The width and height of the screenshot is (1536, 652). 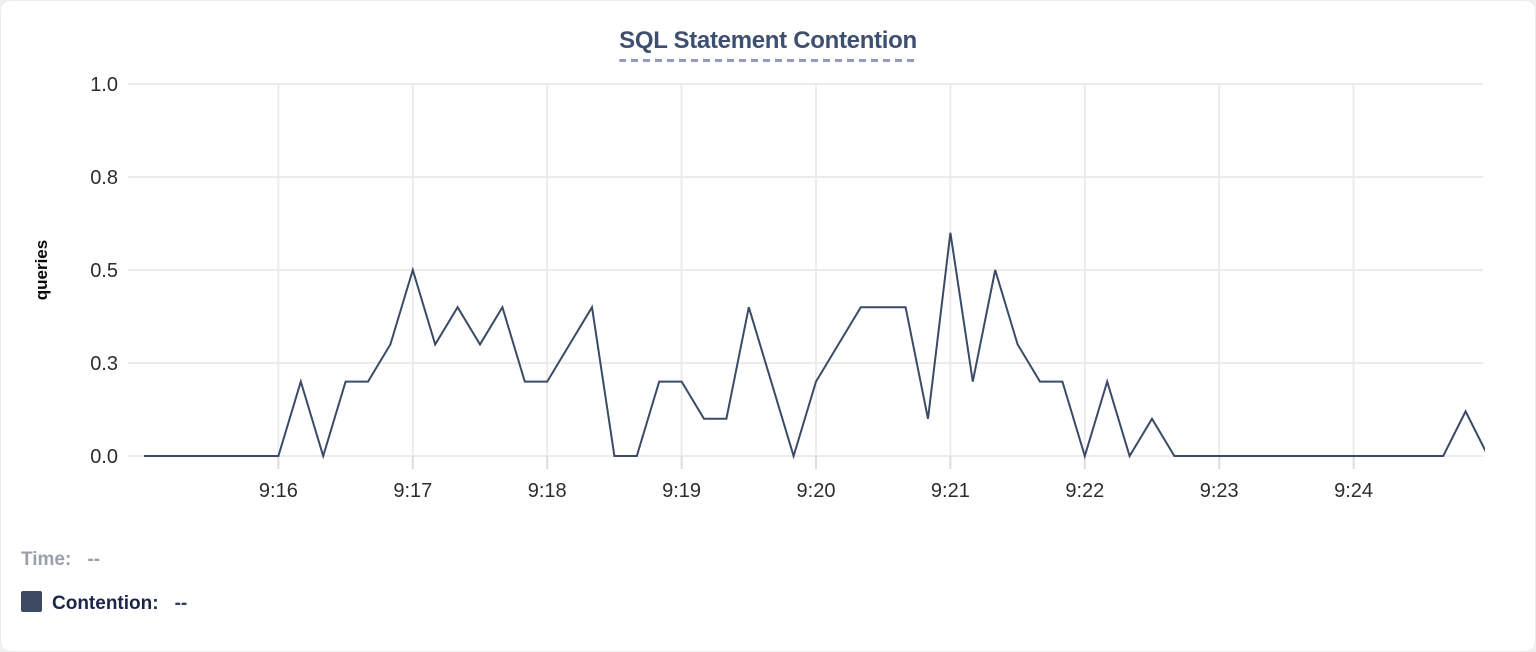 What do you see at coordinates (41, 270) in the screenshot?
I see `y-axis-title: queries` at bounding box center [41, 270].